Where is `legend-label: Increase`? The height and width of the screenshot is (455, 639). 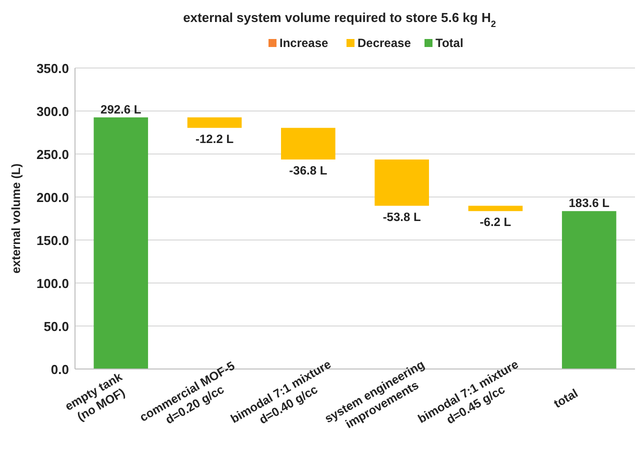 legend-label: Increase is located at coordinates (304, 43).